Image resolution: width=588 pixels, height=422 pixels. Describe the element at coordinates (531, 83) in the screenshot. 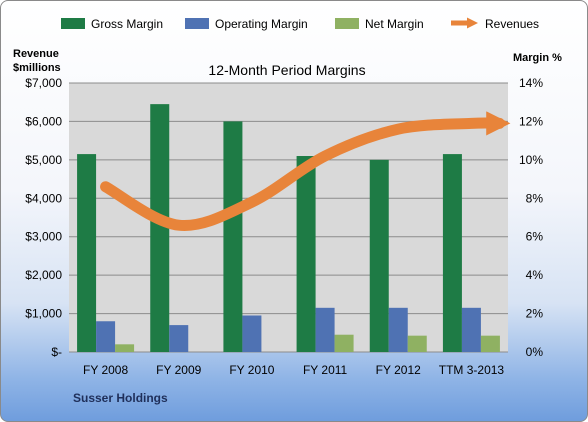

I see `right-tick-label: 14%` at that location.